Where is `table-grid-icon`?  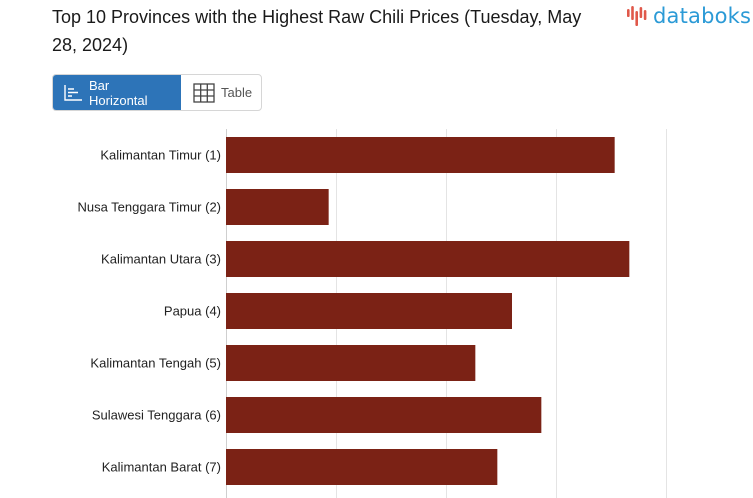 table-grid-icon is located at coordinates (204, 92).